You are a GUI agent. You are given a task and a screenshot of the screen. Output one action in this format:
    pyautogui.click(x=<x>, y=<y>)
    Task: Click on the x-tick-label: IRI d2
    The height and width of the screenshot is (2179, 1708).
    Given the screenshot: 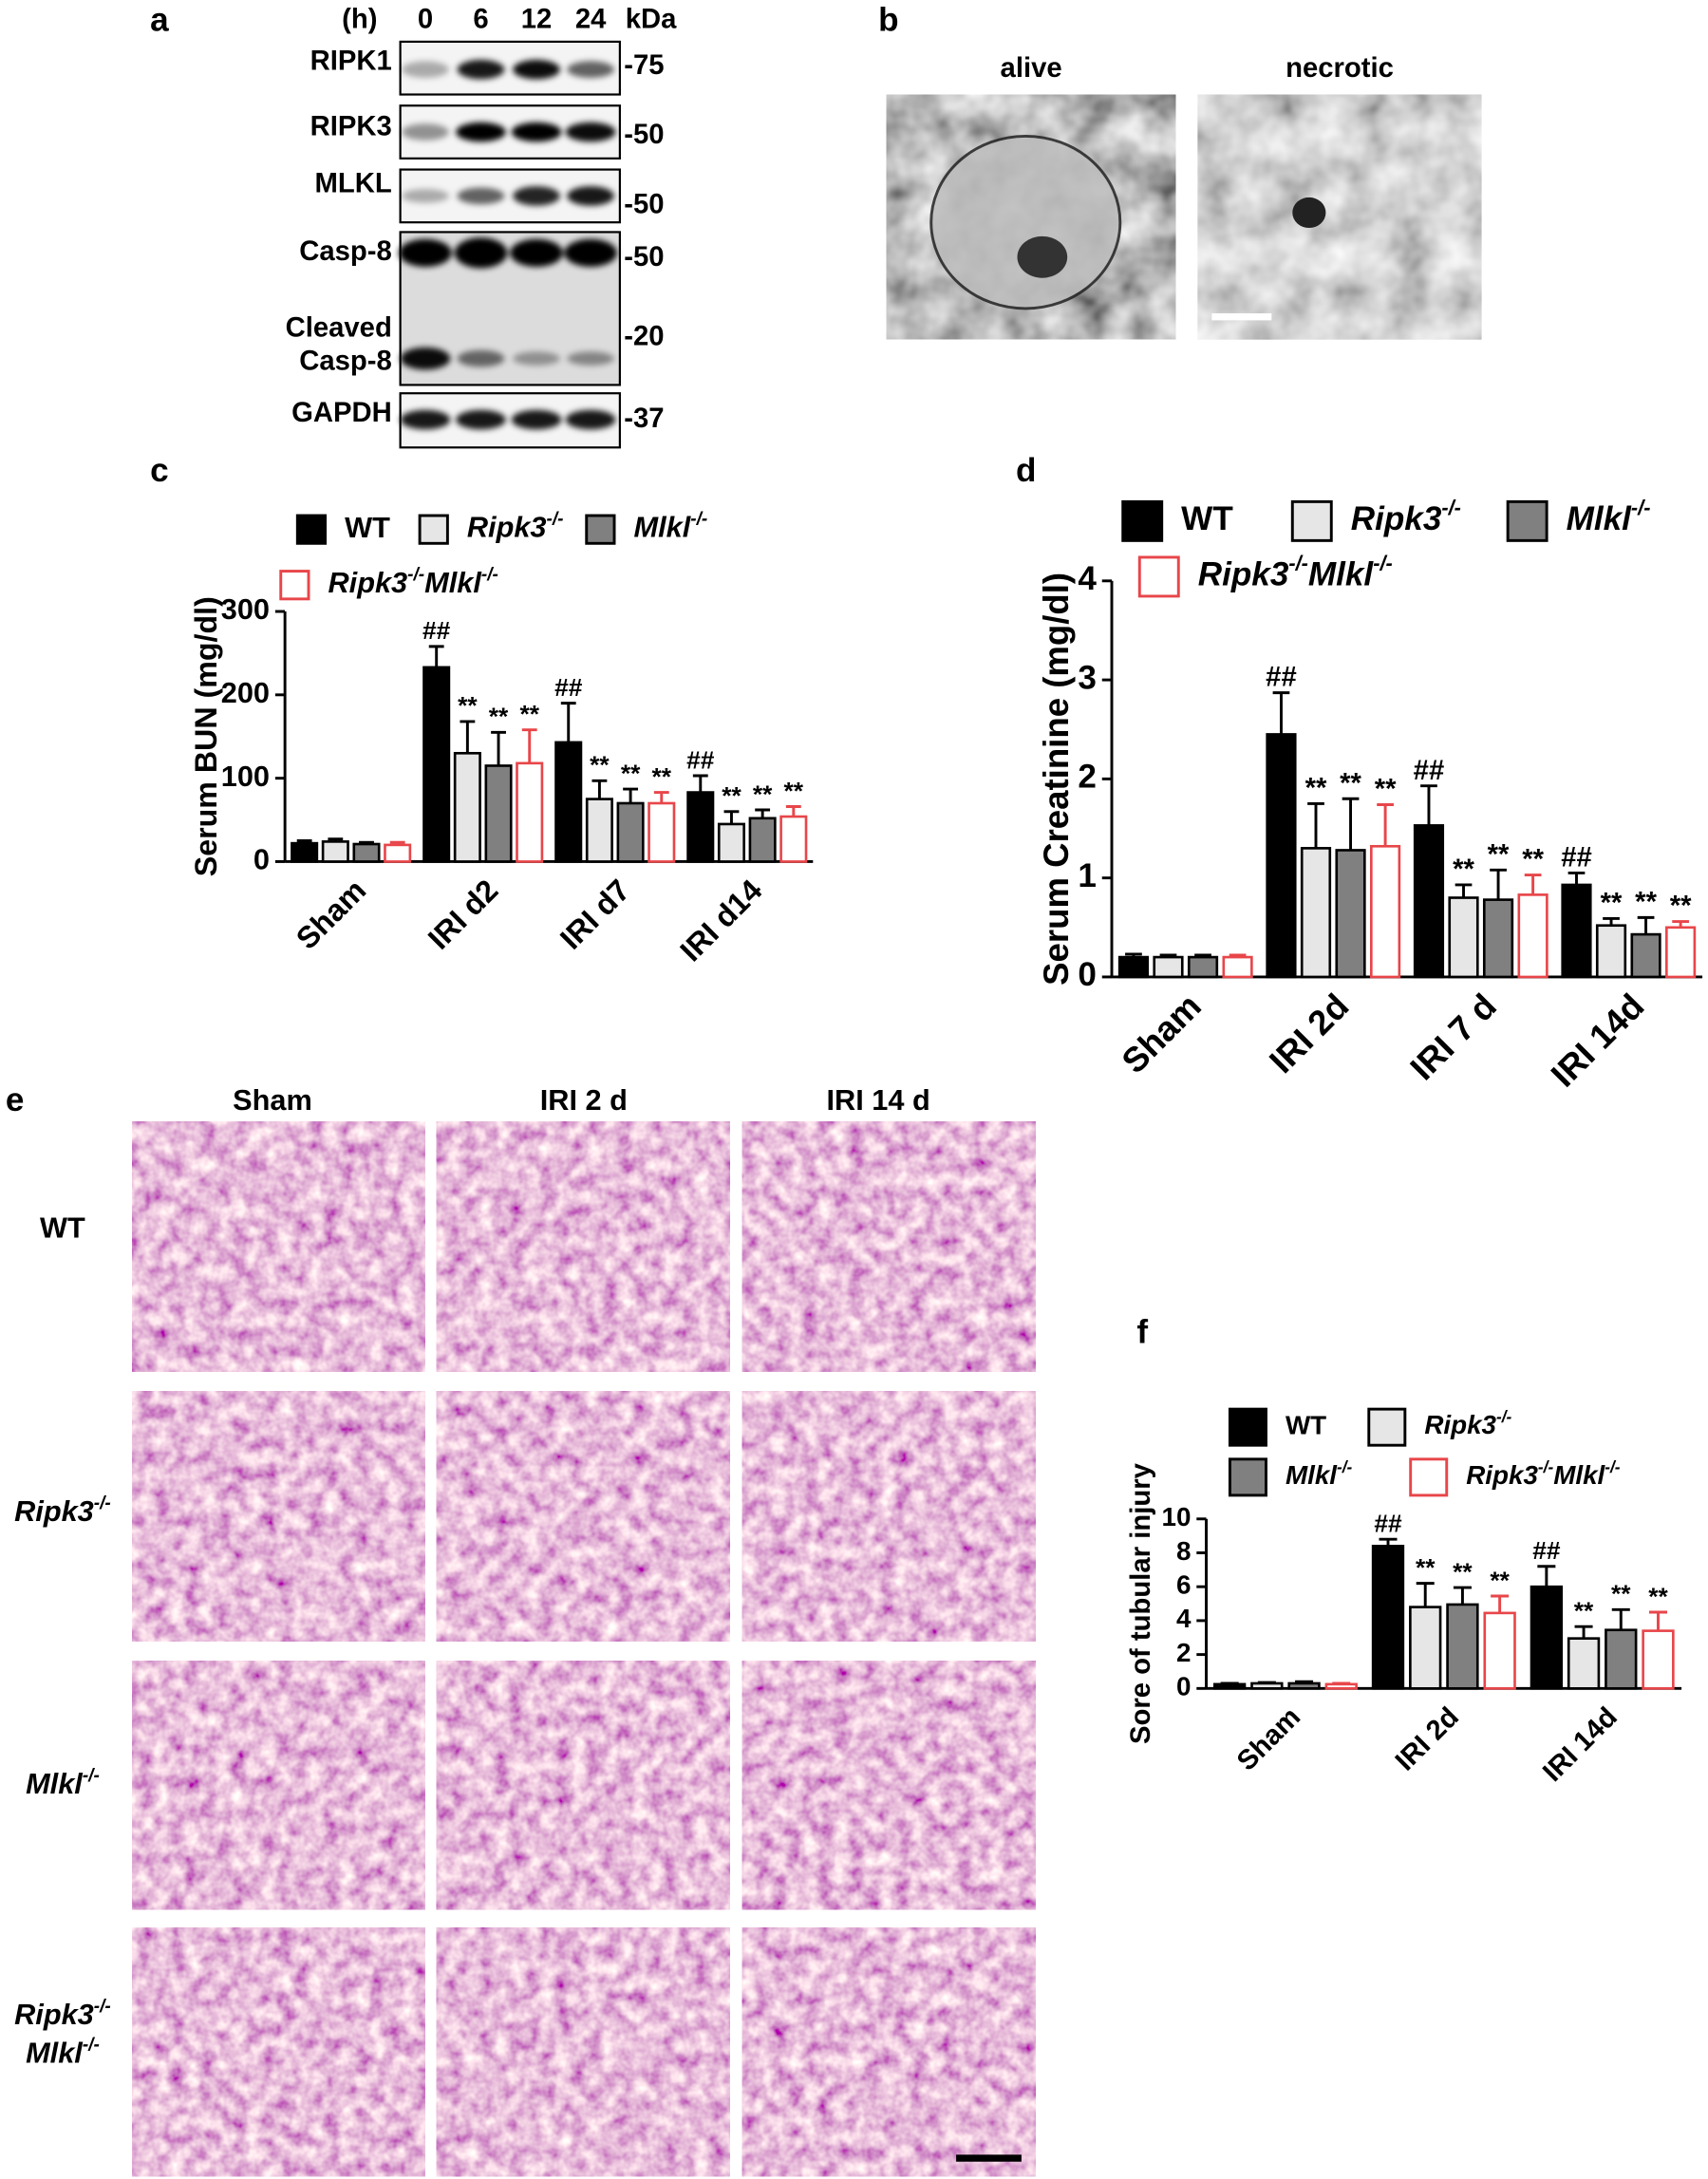 What is the action you would take?
    pyautogui.click(x=463, y=914)
    